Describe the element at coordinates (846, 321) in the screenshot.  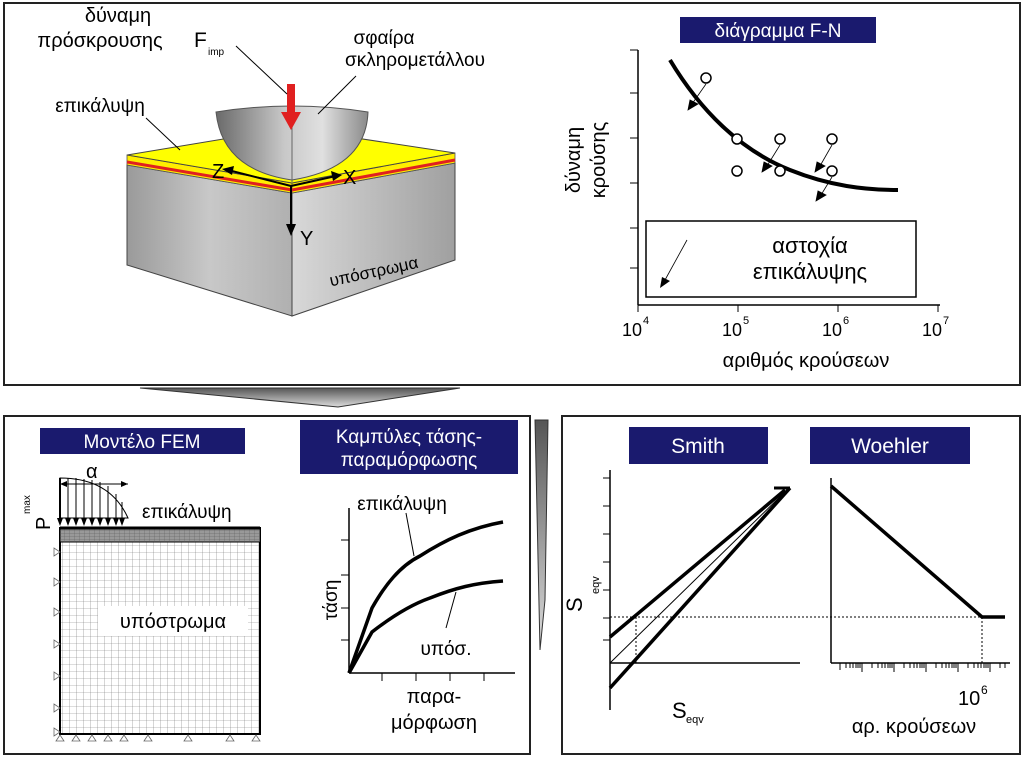
I see `xtick-1e6-exp: 6` at that location.